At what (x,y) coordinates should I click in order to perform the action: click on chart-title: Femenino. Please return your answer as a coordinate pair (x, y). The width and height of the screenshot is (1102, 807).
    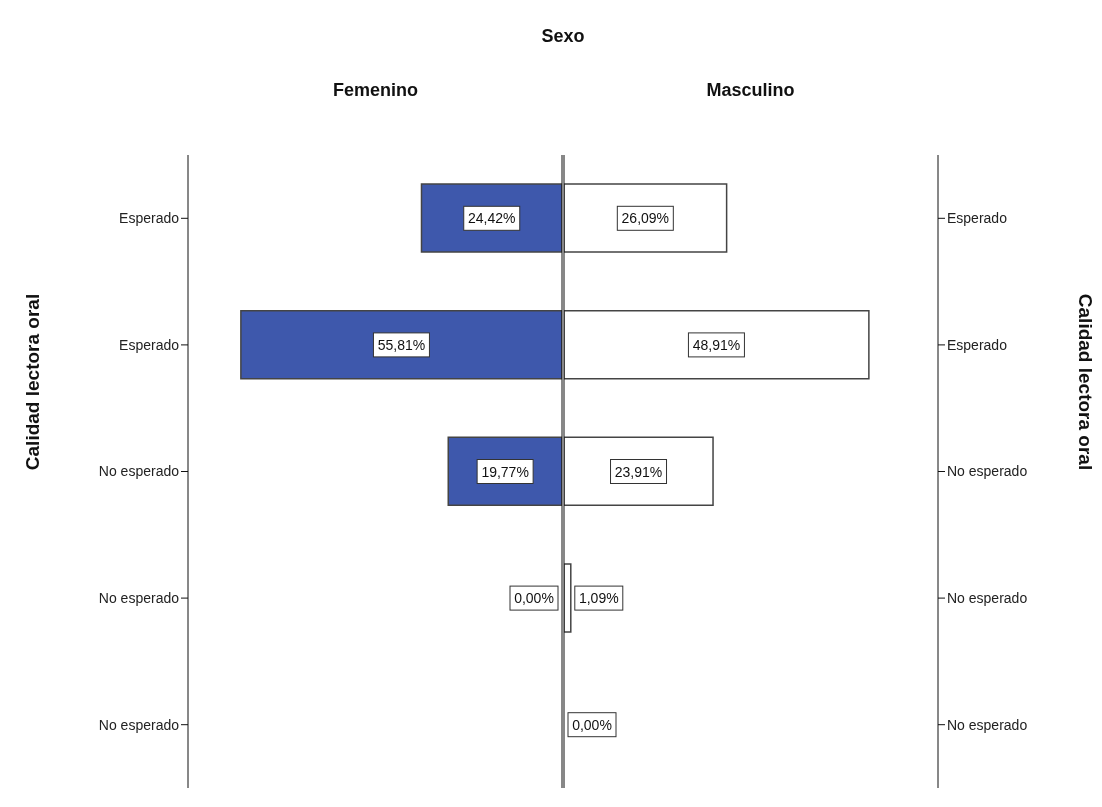
    Looking at the image, I should click on (375, 90).